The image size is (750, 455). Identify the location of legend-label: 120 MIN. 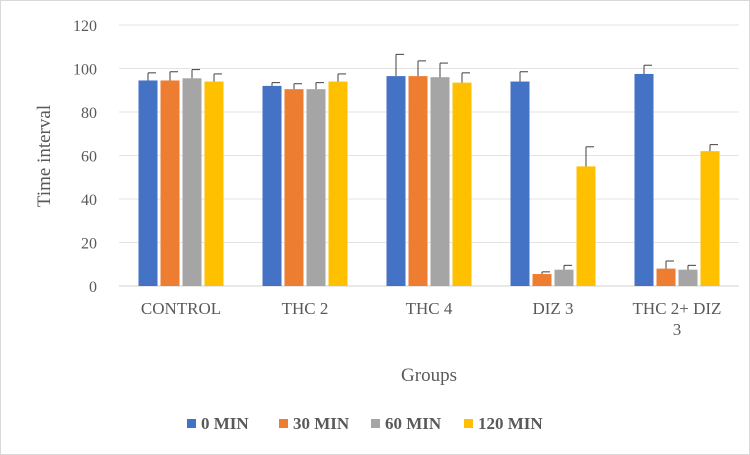
(510, 423).